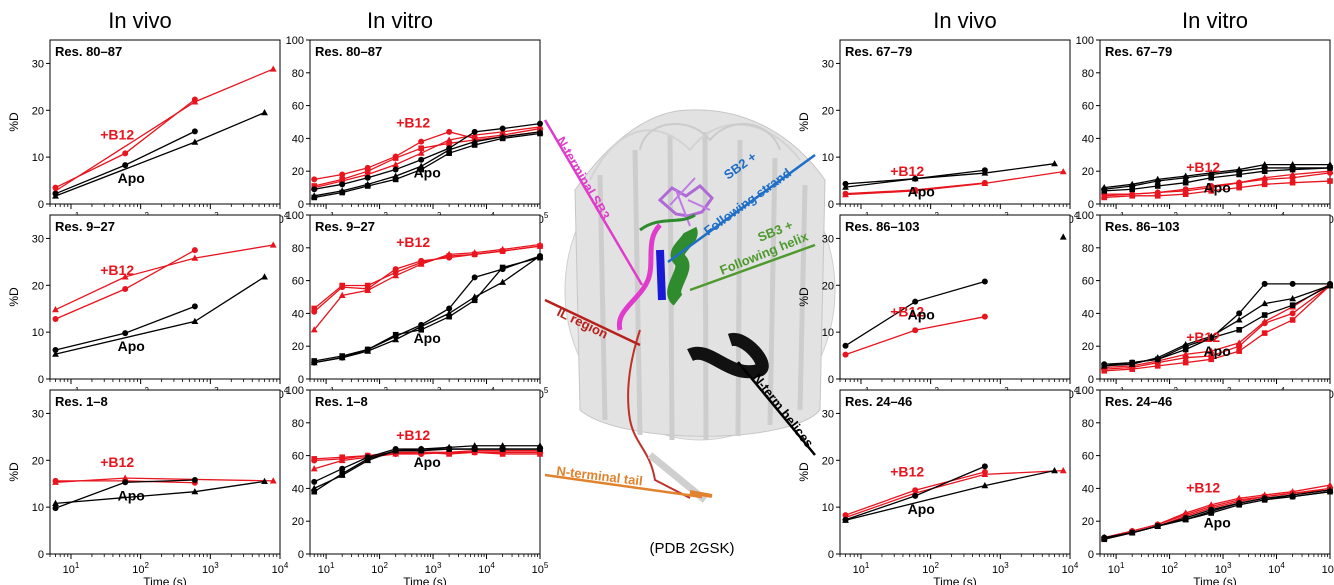 The height and width of the screenshot is (585, 1334). I want to click on x-tick-label: 10¹, so click(326, 568).